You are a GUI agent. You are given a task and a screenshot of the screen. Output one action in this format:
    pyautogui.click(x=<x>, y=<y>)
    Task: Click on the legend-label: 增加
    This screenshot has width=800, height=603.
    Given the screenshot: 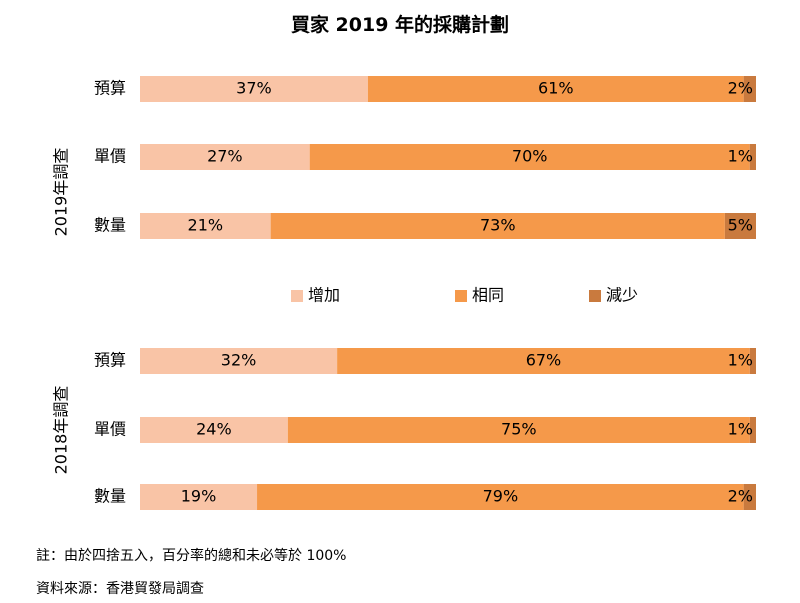 What is the action you would take?
    pyautogui.click(x=324, y=295)
    